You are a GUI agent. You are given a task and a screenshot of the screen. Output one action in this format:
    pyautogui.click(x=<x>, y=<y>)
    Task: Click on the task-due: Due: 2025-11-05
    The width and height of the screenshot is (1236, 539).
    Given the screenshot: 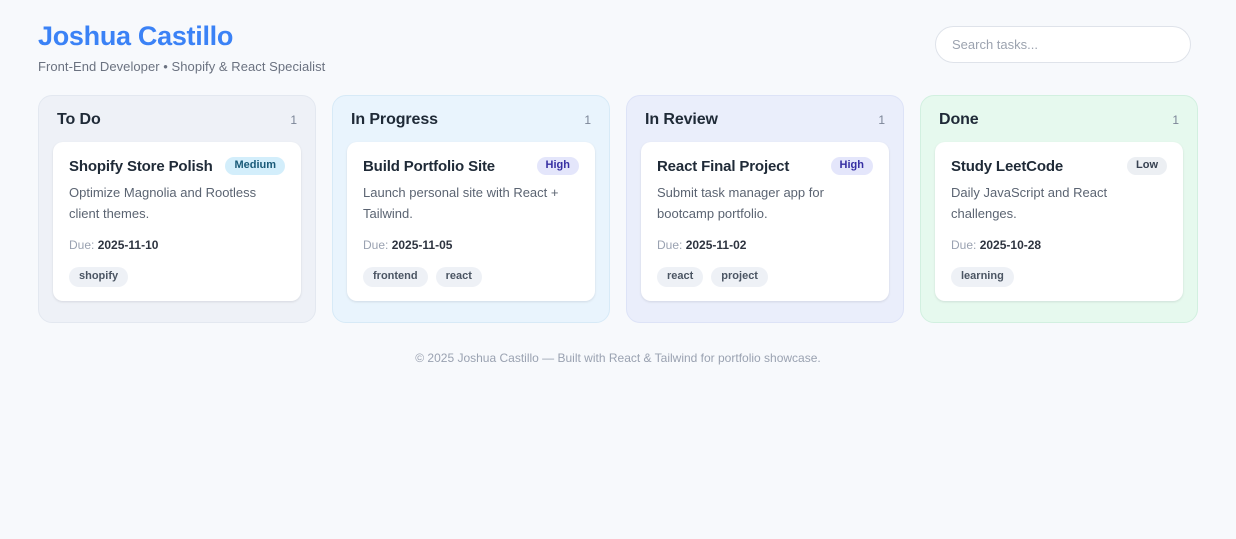 What is the action you would take?
    pyautogui.click(x=471, y=245)
    